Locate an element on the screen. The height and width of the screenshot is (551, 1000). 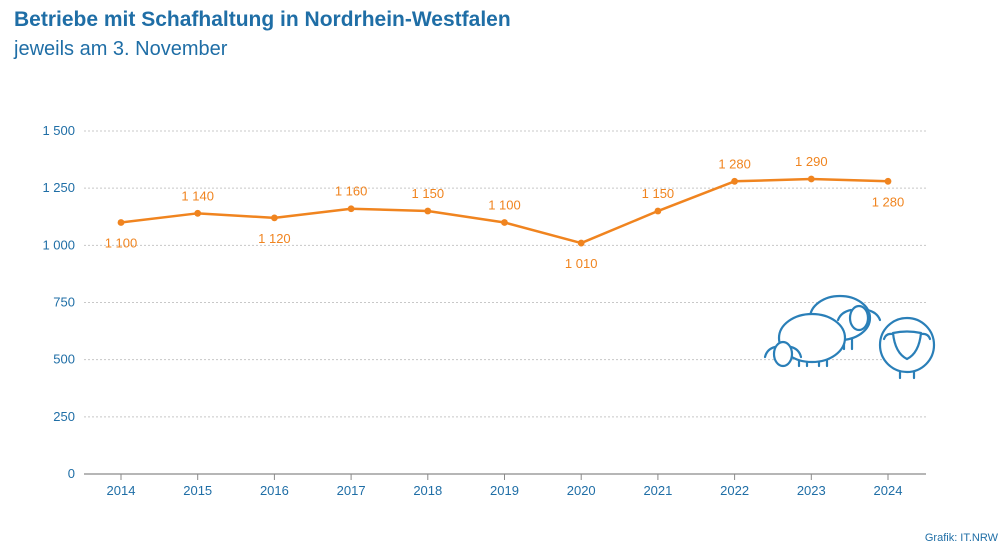
y-tick-label: 0 is located at coordinates (71, 473).